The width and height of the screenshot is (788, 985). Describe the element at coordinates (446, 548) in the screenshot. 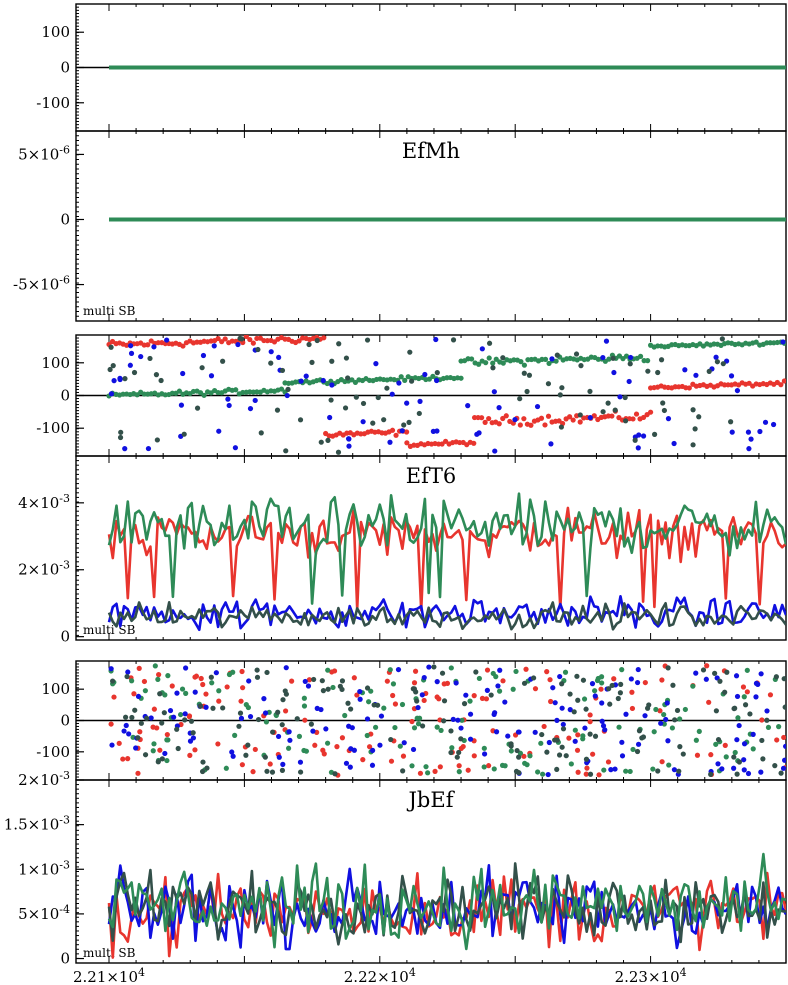

I see `series-line-green` at that location.